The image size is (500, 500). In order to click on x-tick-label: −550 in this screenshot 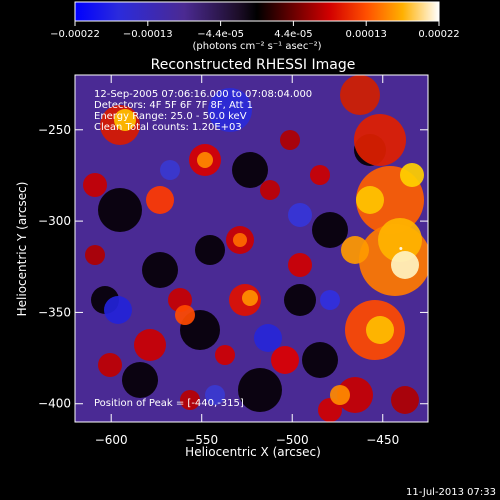, I will do `click(201, 440)`.